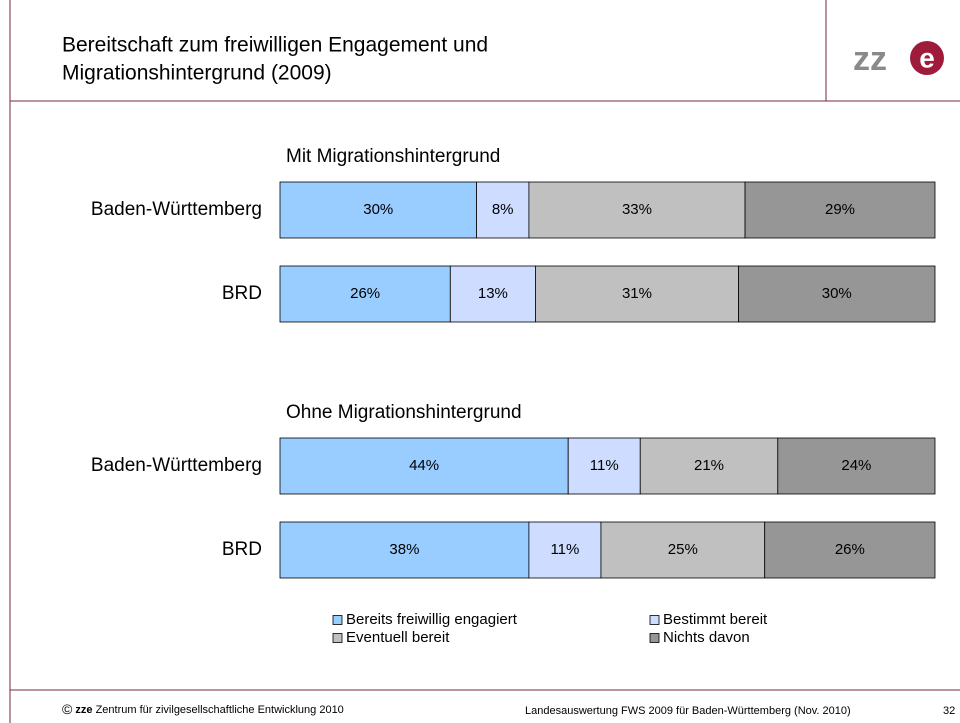 The width and height of the screenshot is (960, 723). What do you see at coordinates (404, 412) in the screenshot?
I see `group-title: Ohne Migrationshintergrund` at bounding box center [404, 412].